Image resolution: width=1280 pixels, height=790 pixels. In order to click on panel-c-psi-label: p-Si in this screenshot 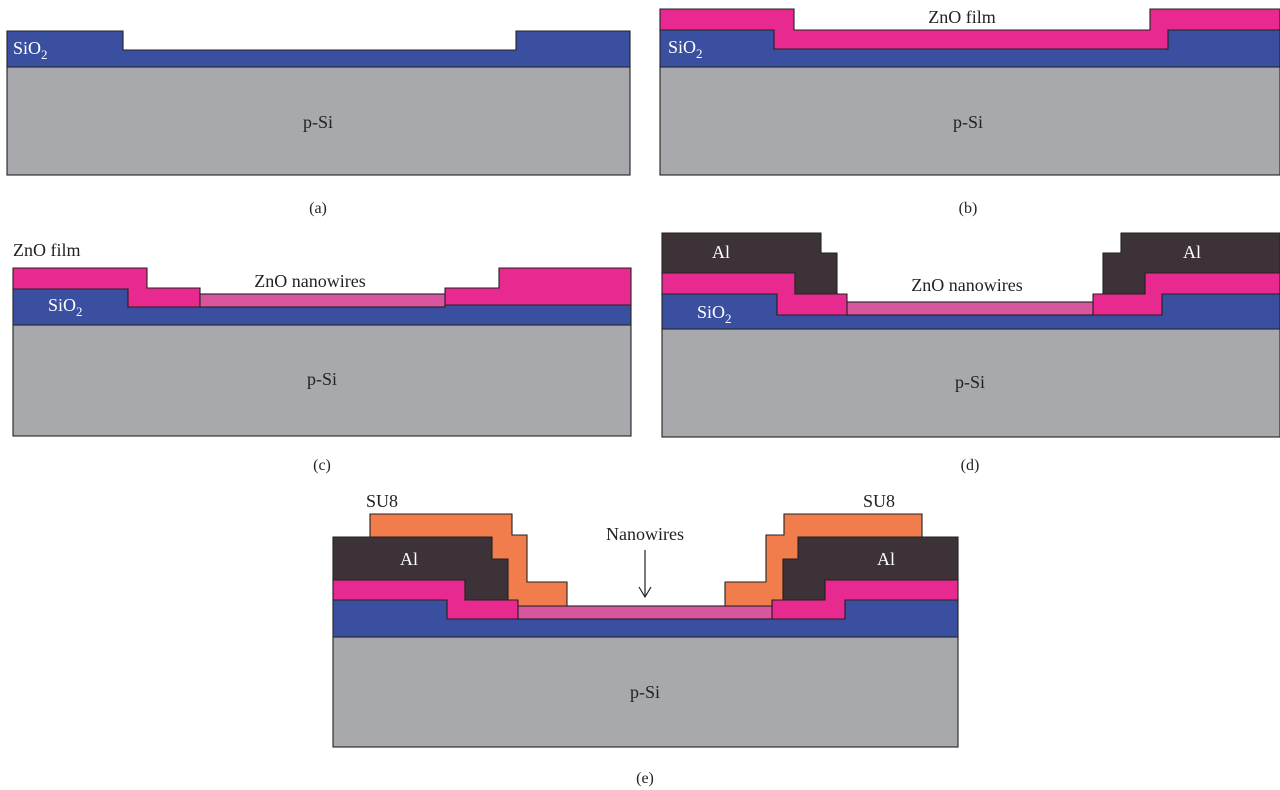, I will do `click(322, 379)`.